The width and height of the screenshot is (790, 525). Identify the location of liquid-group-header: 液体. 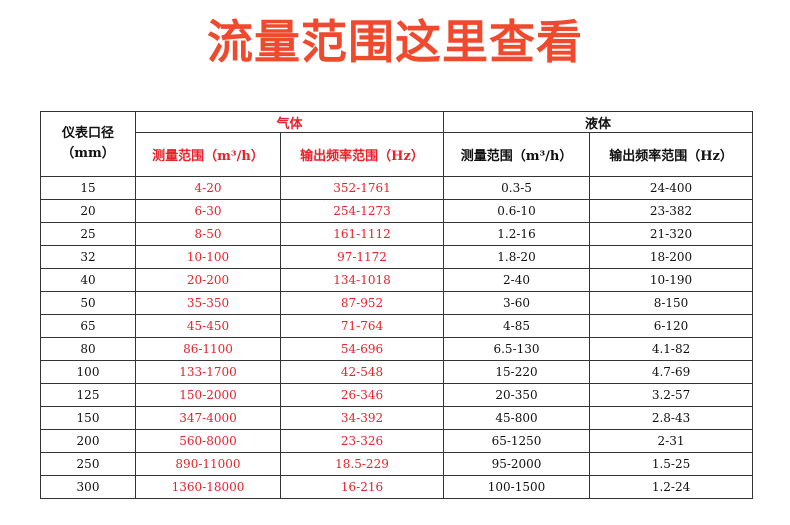
(598, 122).